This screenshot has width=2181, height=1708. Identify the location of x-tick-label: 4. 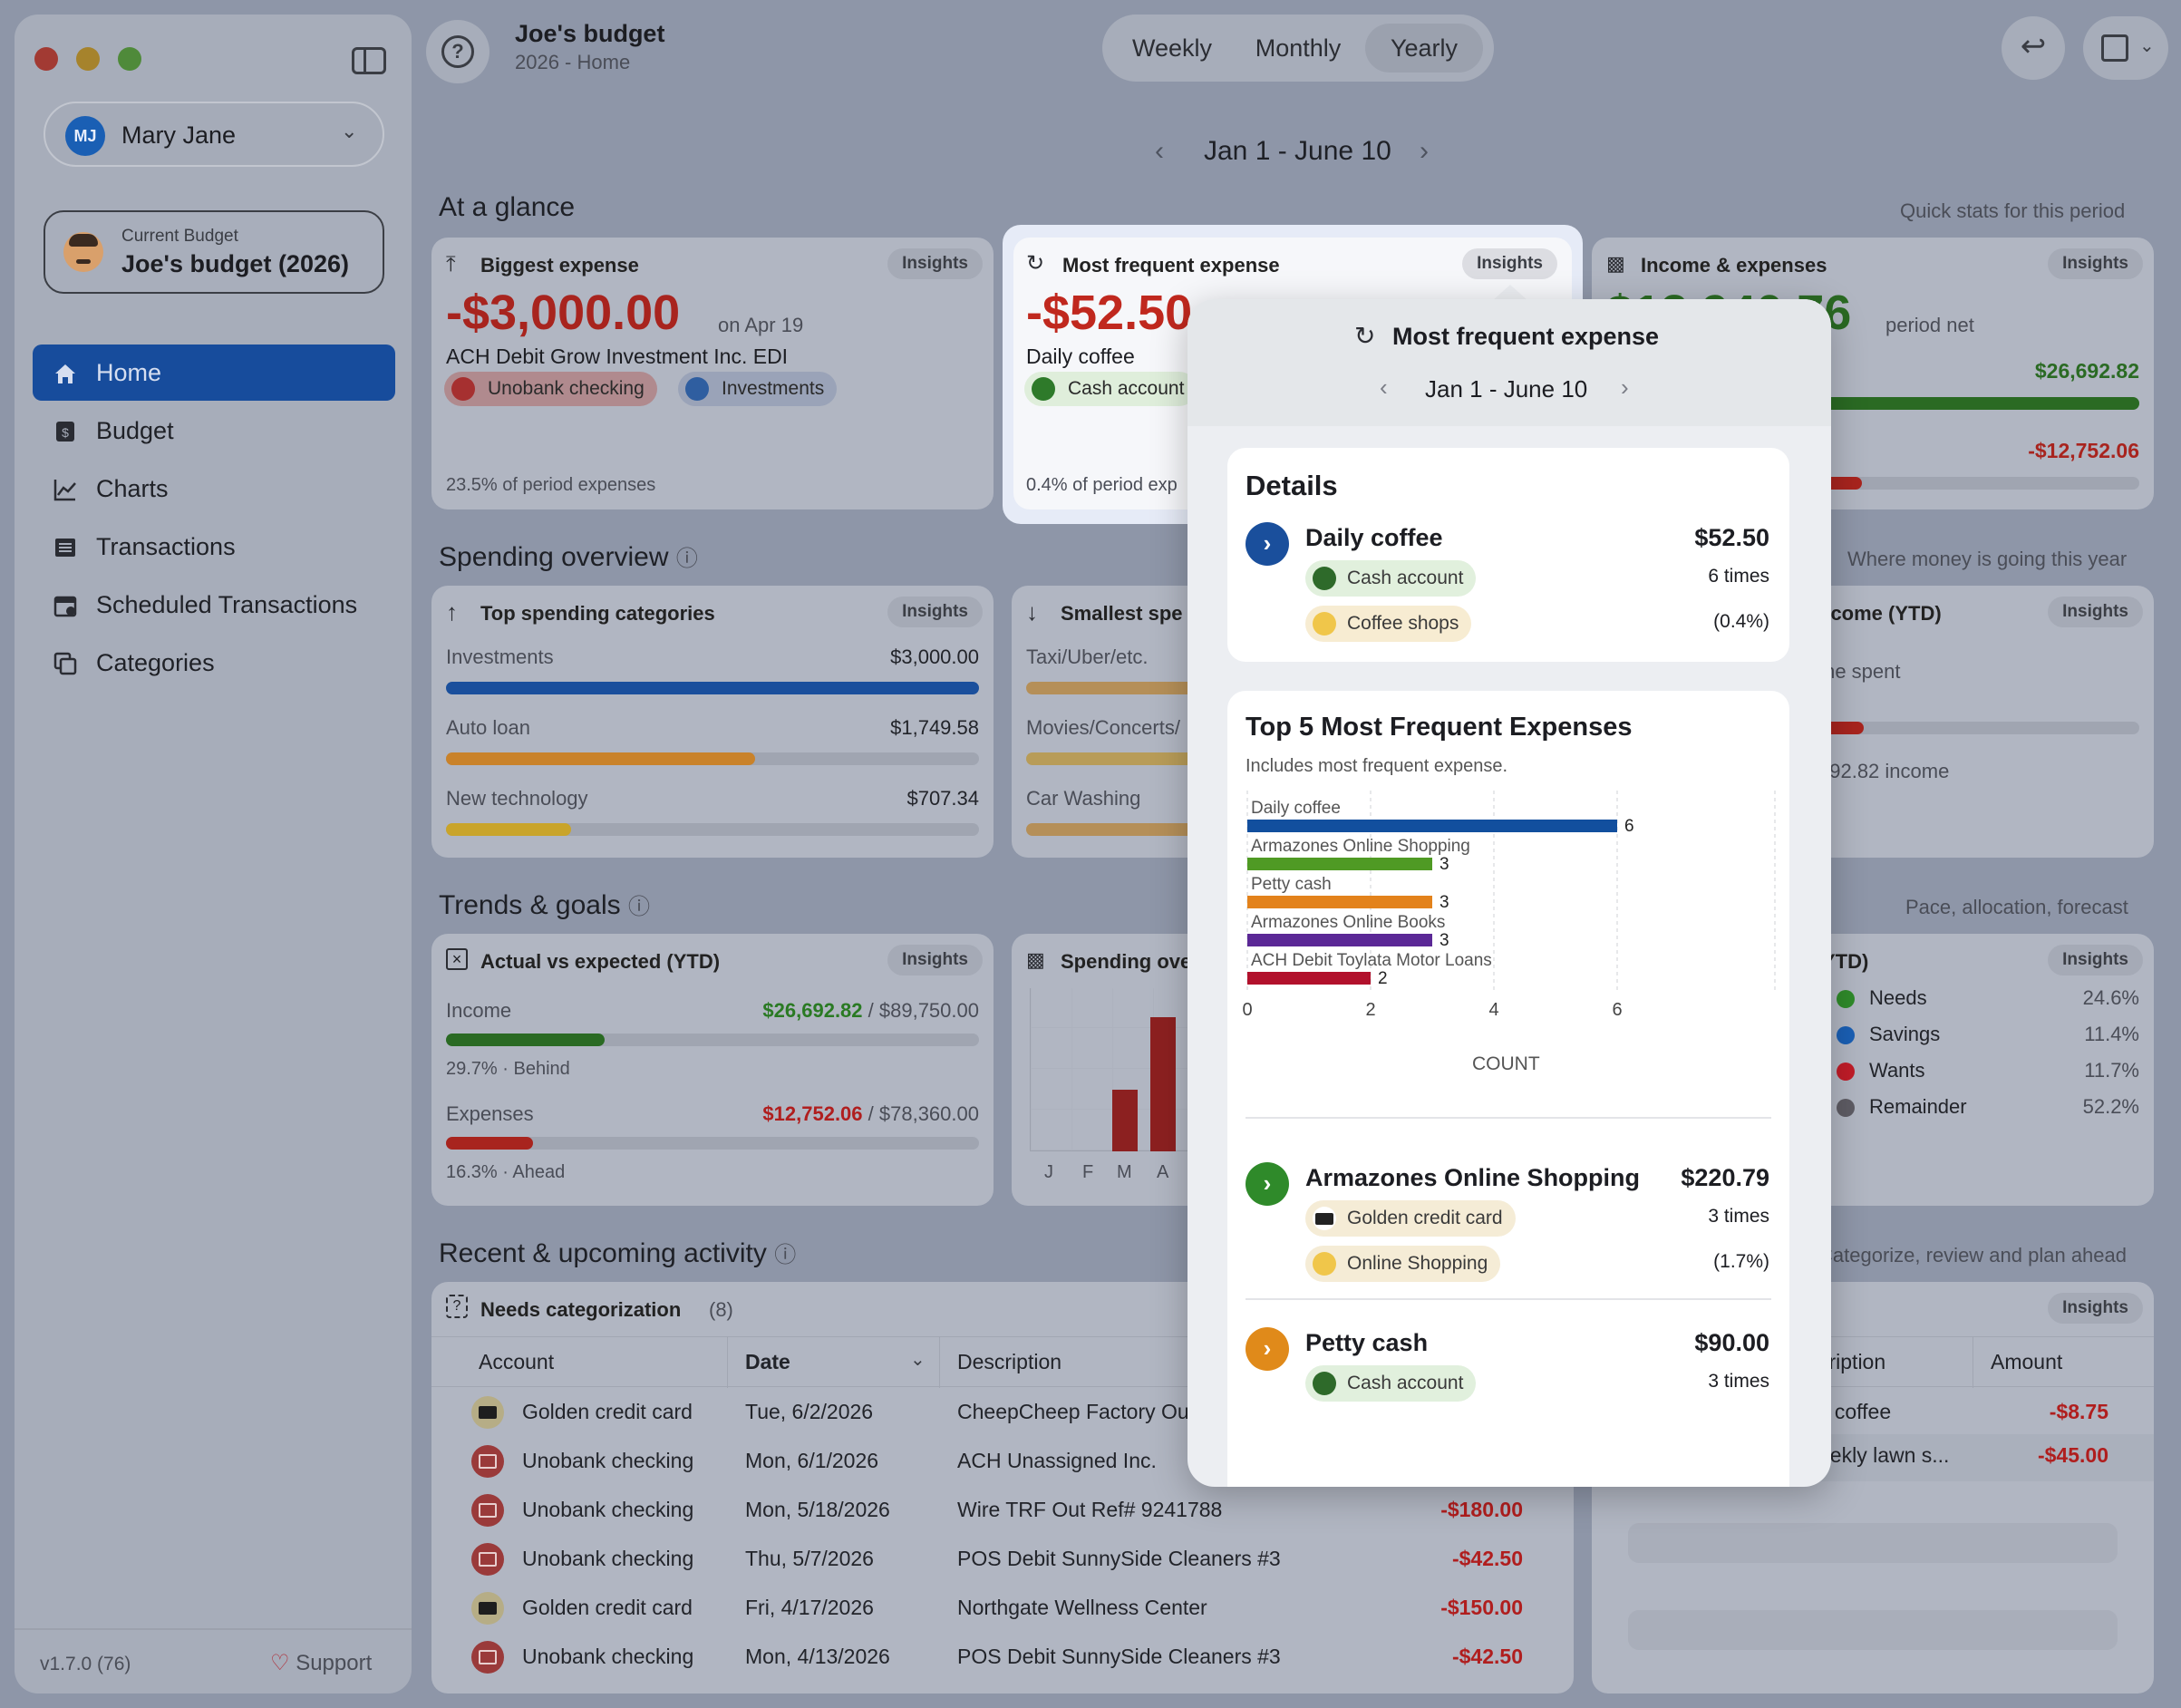
(1493, 1010).